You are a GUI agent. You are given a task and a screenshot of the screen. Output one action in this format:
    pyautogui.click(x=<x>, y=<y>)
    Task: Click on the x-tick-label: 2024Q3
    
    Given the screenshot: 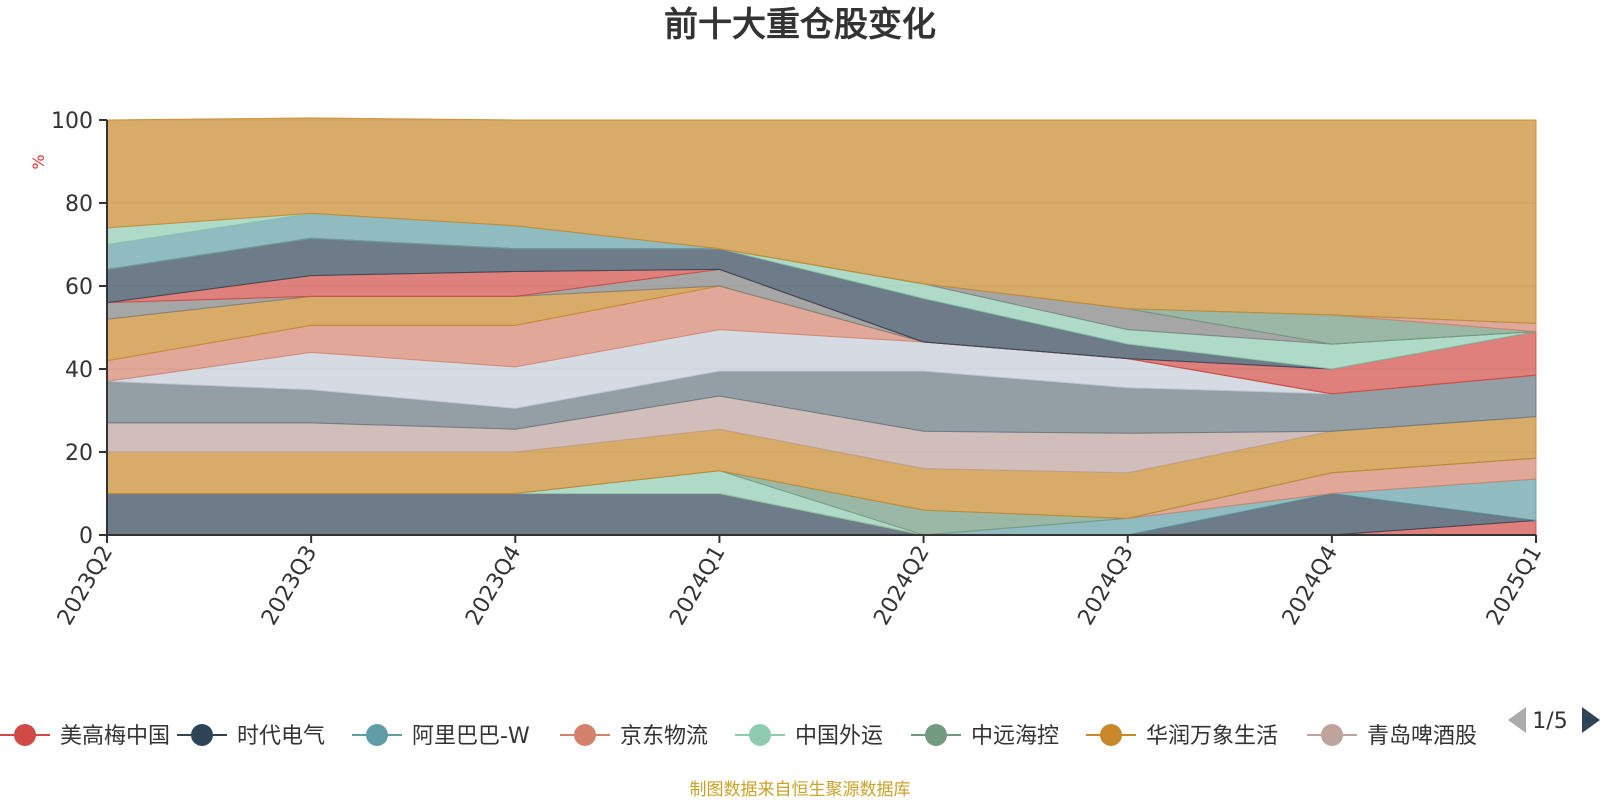 What is the action you would take?
    pyautogui.click(x=1106, y=586)
    